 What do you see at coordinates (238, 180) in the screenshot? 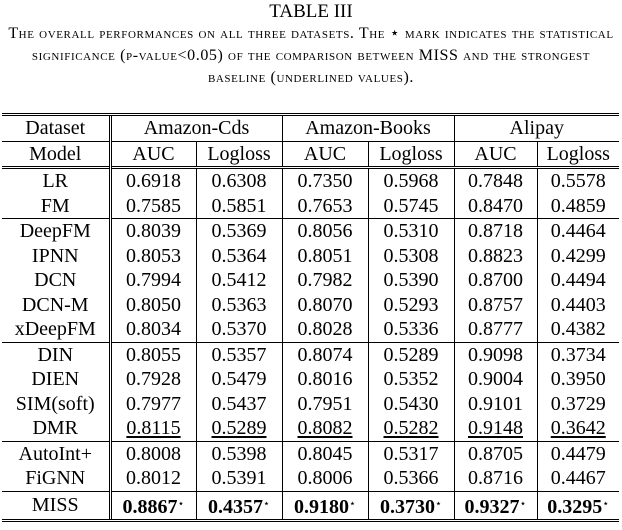
I see `metric-value: 0.6308` at bounding box center [238, 180].